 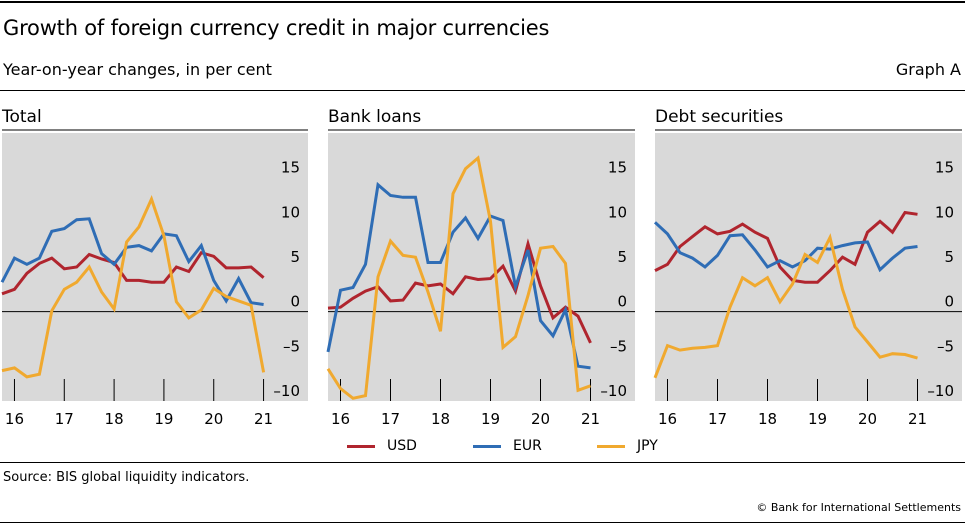 I want to click on legend-label: USD, so click(x=402, y=446).